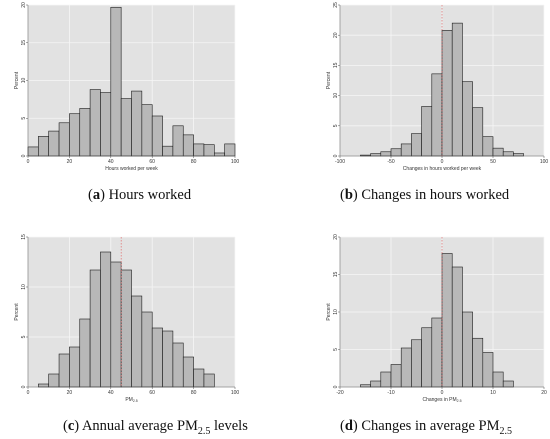 Image resolution: width=550 pixels, height=439 pixels. I want to click on caption-d-letter: d, so click(348, 426).